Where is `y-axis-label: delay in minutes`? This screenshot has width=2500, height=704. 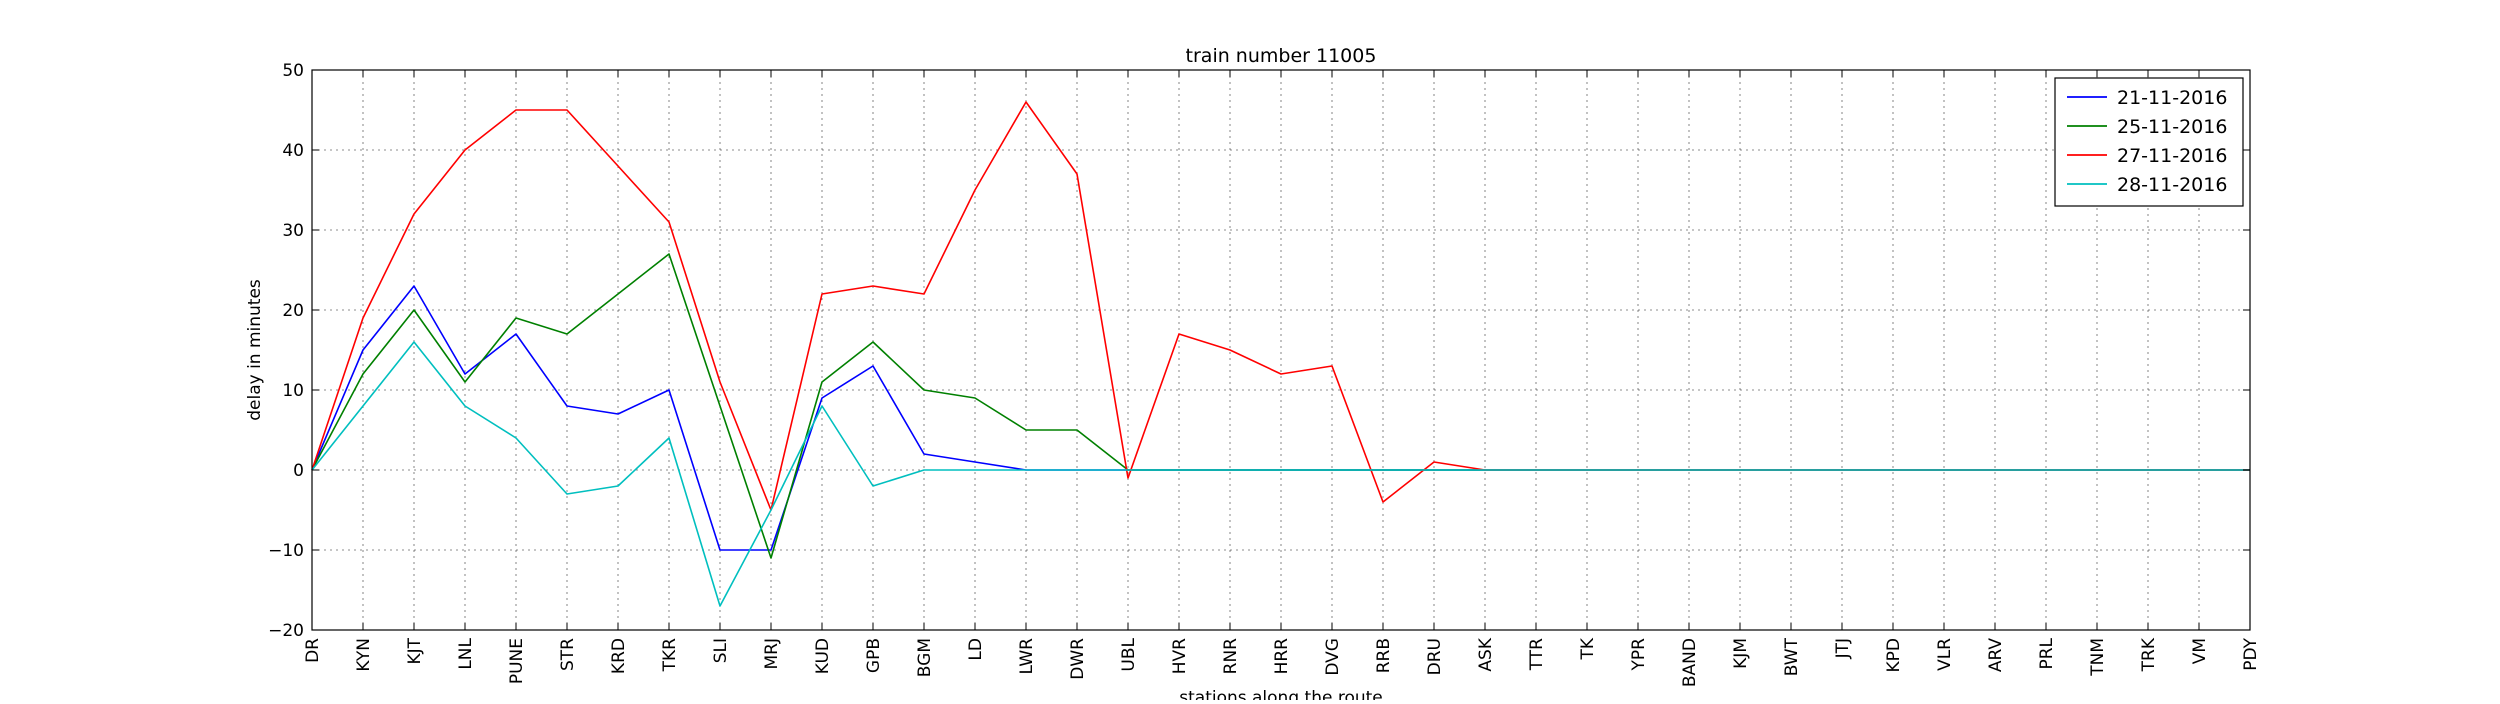
y-axis-label: delay in minutes is located at coordinates (255, 350).